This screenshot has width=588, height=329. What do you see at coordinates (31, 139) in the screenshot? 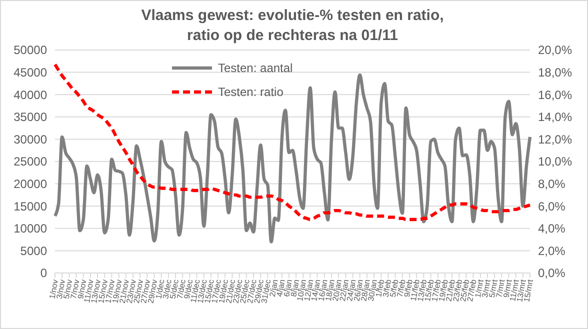
I see `y-tick-label: 30000` at bounding box center [31, 139].